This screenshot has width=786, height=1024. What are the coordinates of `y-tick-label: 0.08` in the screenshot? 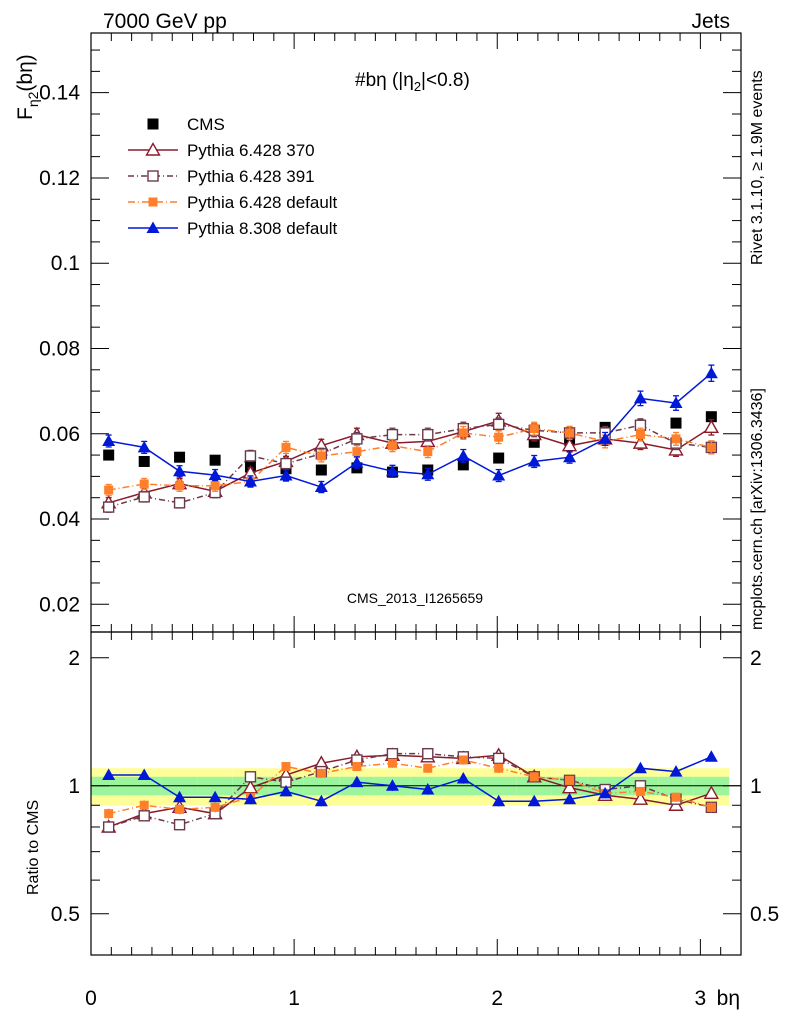 It's located at (59, 348).